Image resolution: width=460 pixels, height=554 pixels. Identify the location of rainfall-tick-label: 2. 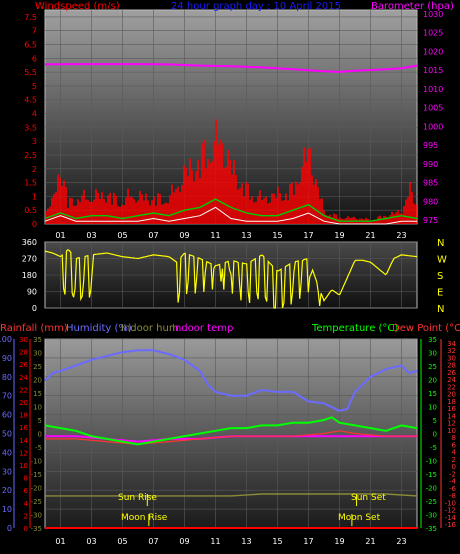
(26, 516).